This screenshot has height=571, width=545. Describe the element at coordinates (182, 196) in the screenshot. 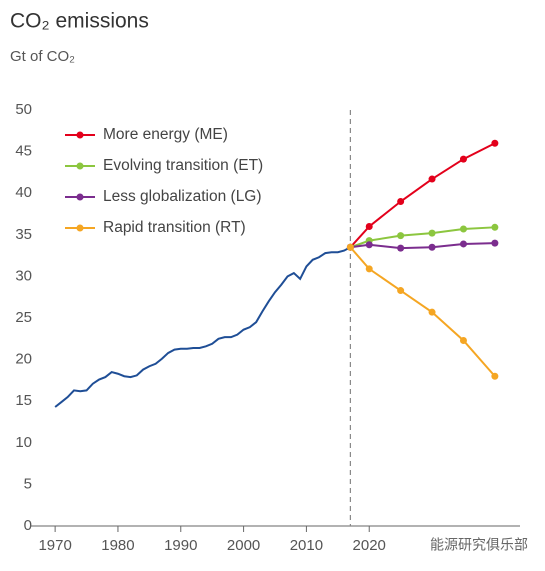

I see `legend-label: Less globalization (LG)` at that location.